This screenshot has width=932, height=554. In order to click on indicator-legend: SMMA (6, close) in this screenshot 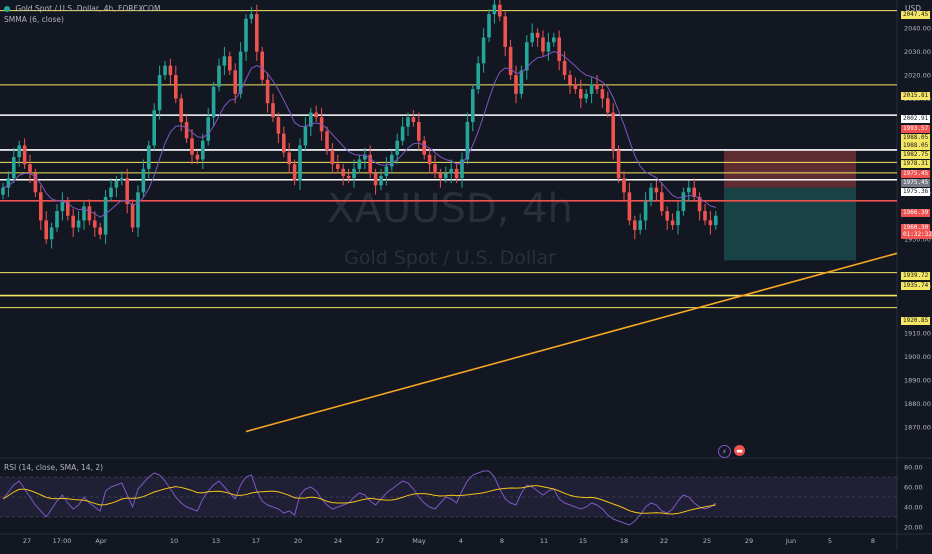, I will do `click(34, 19)`.